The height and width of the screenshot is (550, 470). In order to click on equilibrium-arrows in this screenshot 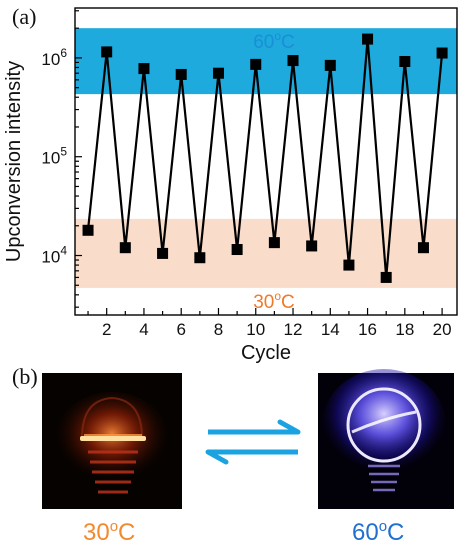, I will do `click(253, 442)`.